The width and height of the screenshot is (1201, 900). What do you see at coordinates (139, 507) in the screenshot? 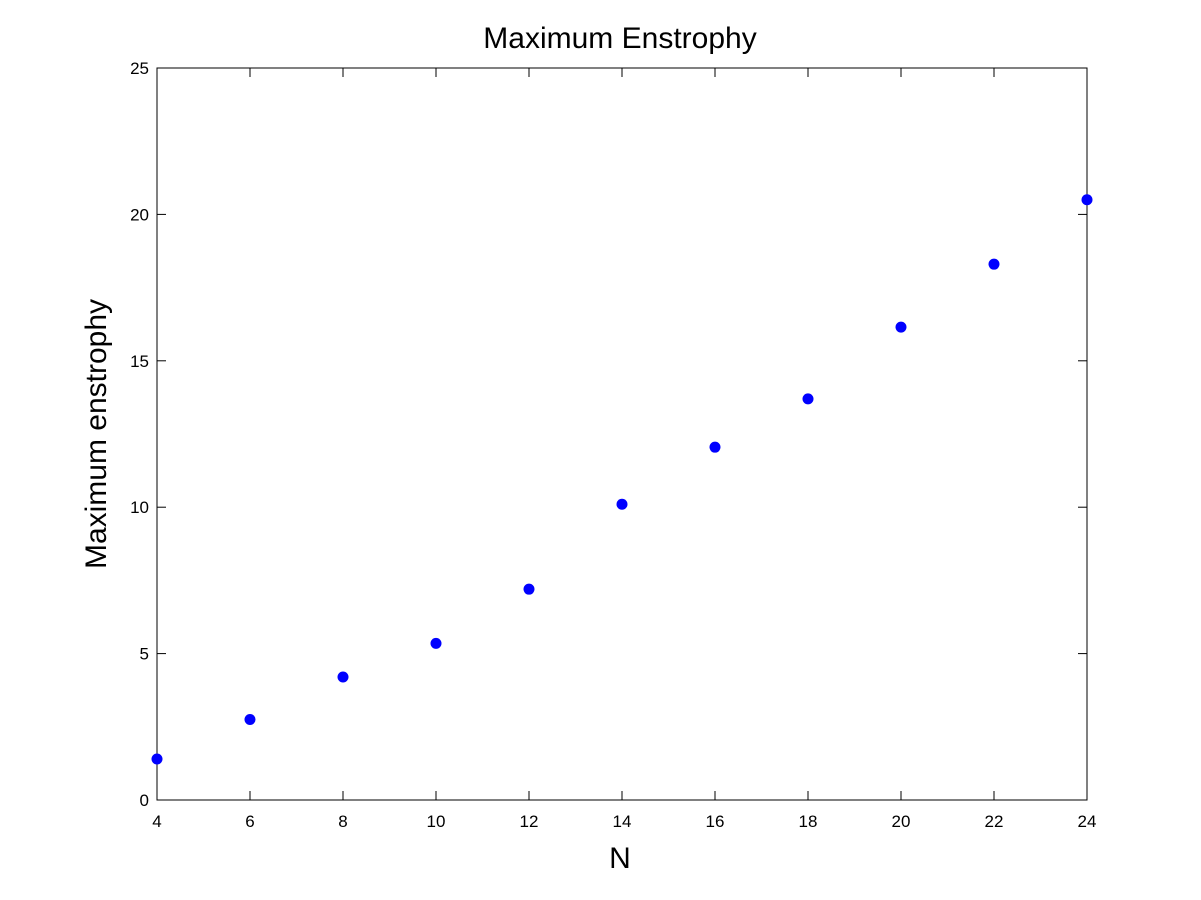
I see `y-tick-label: 10` at bounding box center [139, 507].